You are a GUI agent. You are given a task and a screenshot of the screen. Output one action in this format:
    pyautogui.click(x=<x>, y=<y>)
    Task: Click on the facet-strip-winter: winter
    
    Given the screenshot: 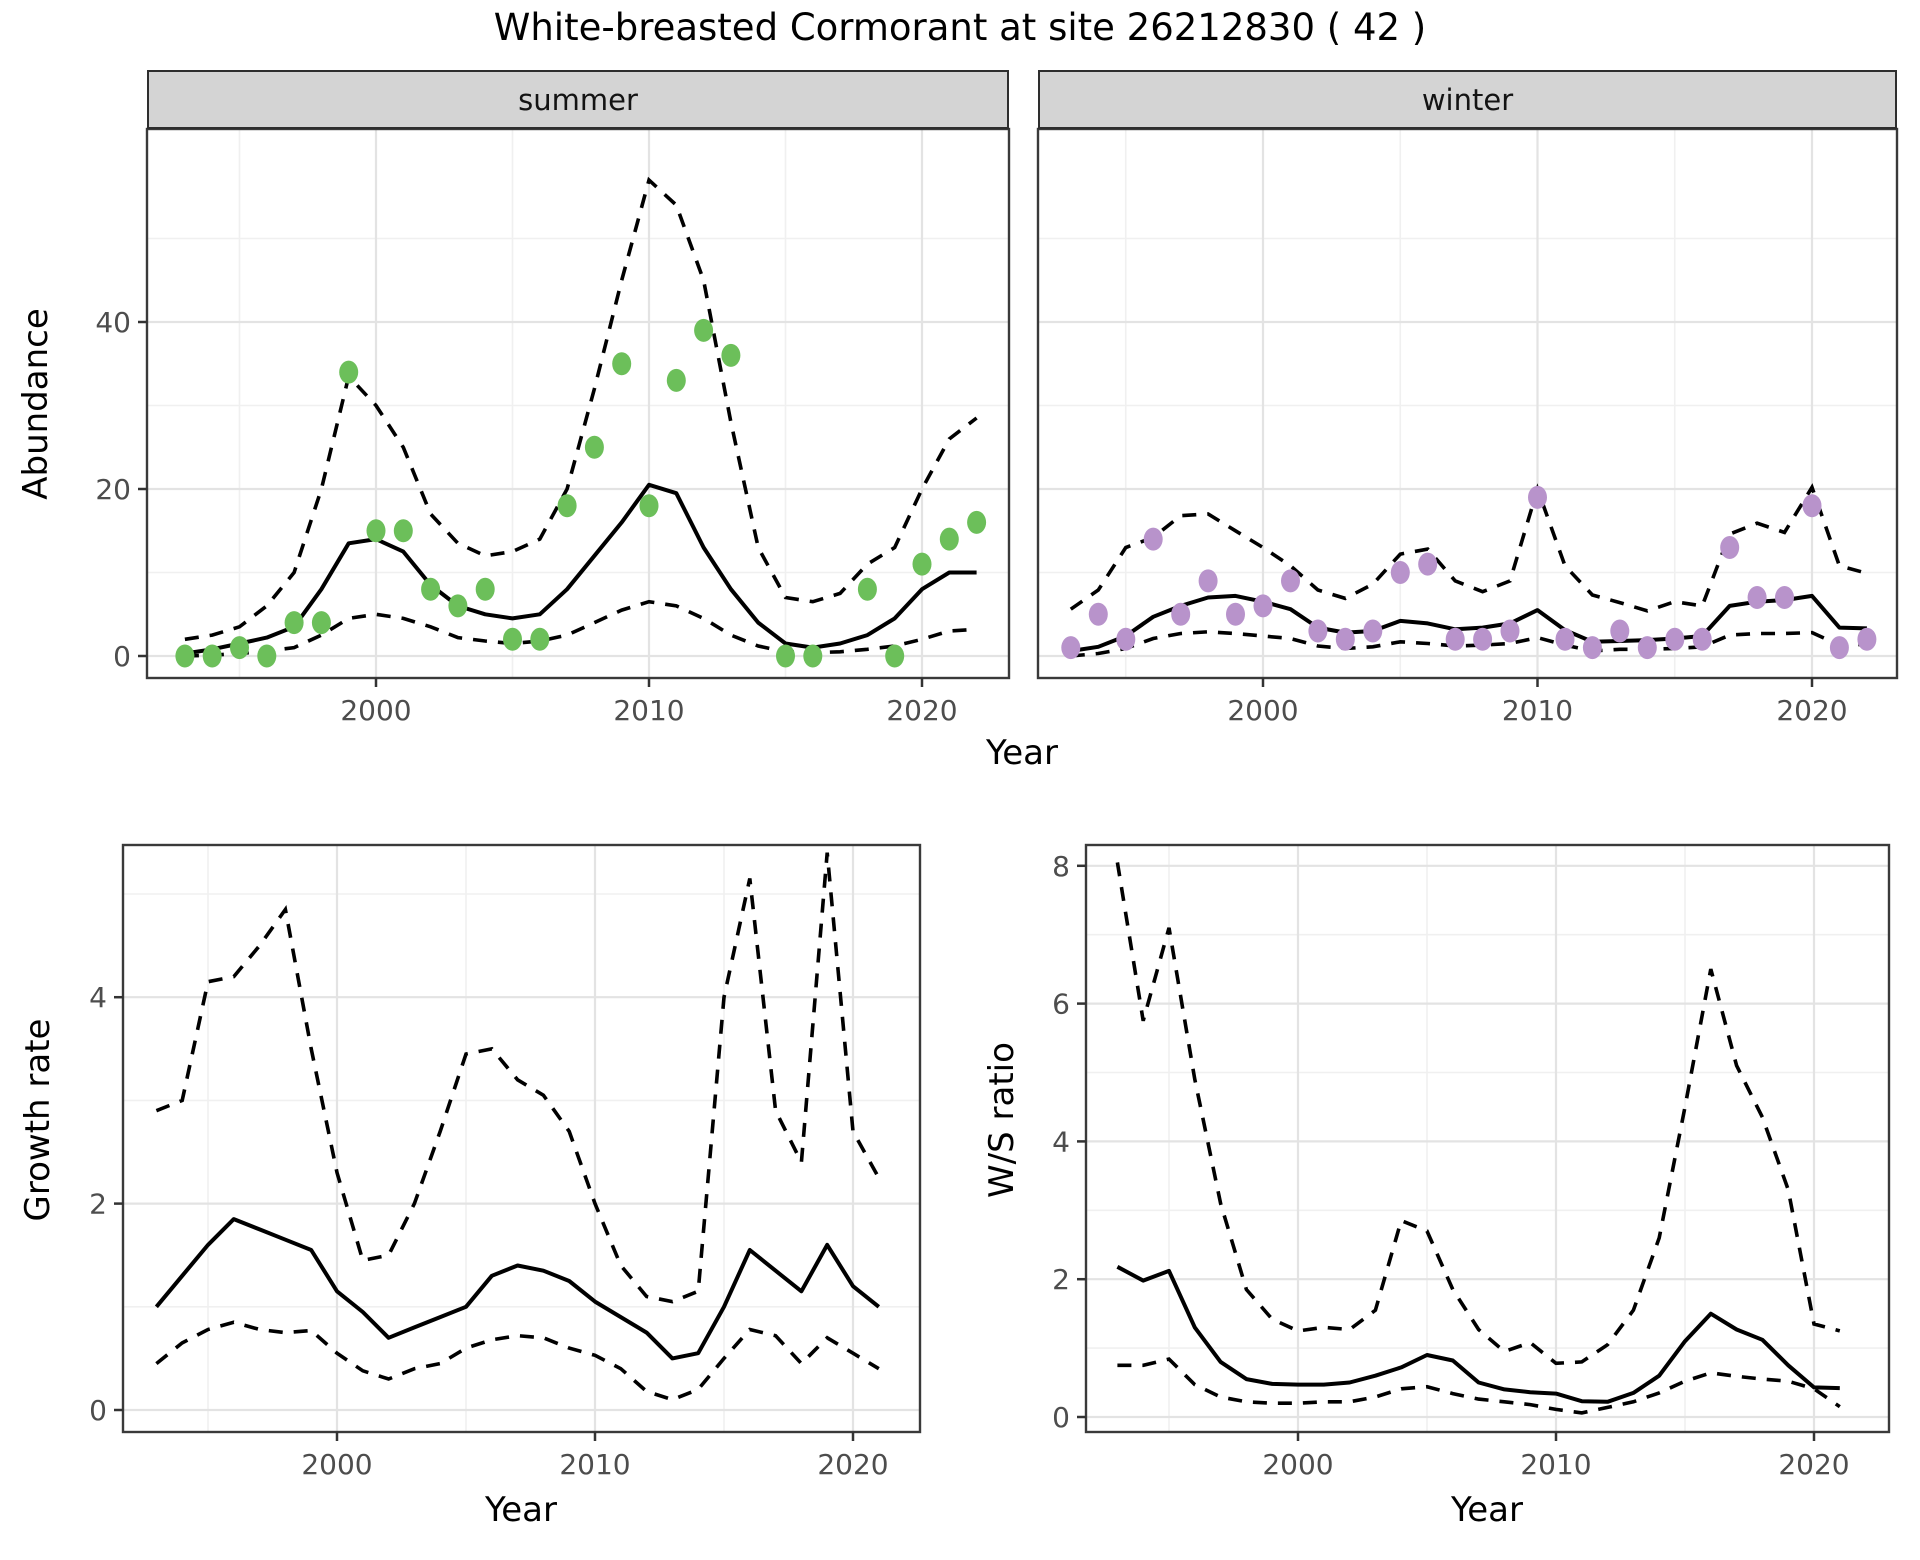 What is the action you would take?
    pyautogui.click(x=1467, y=99)
    